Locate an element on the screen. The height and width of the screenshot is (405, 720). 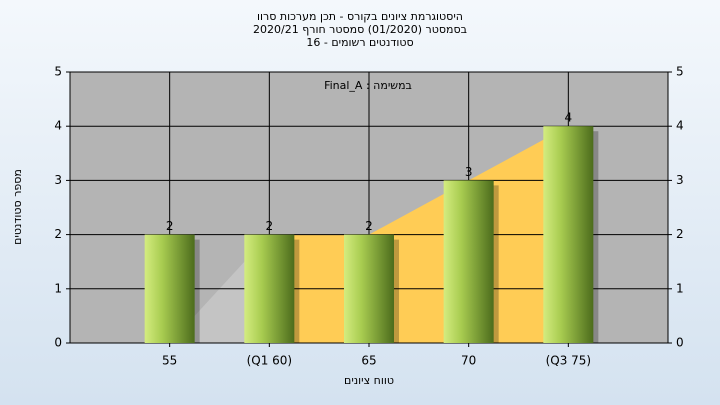
chart-subtitle: בסמסטר (01/2020) סמסטר חורף 2020/21 is located at coordinates (360, 29).